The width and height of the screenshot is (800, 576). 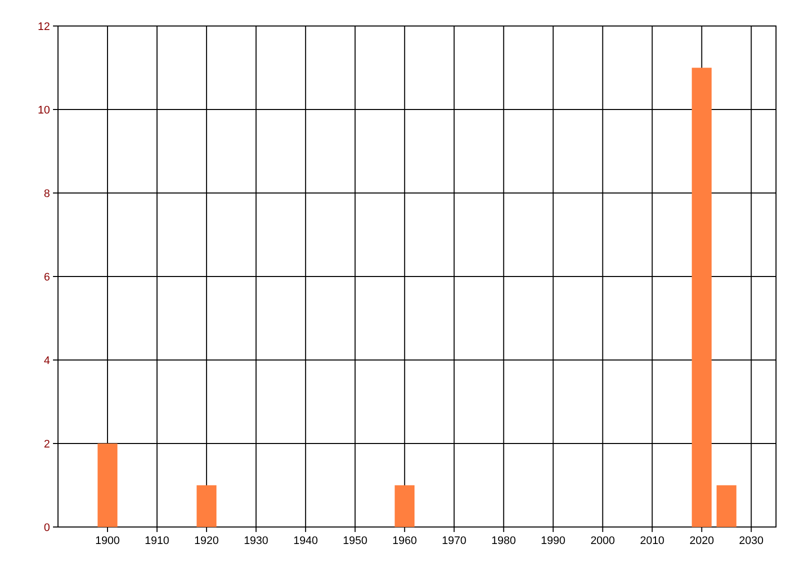 I want to click on x-tick-label: 2000, so click(x=602, y=541).